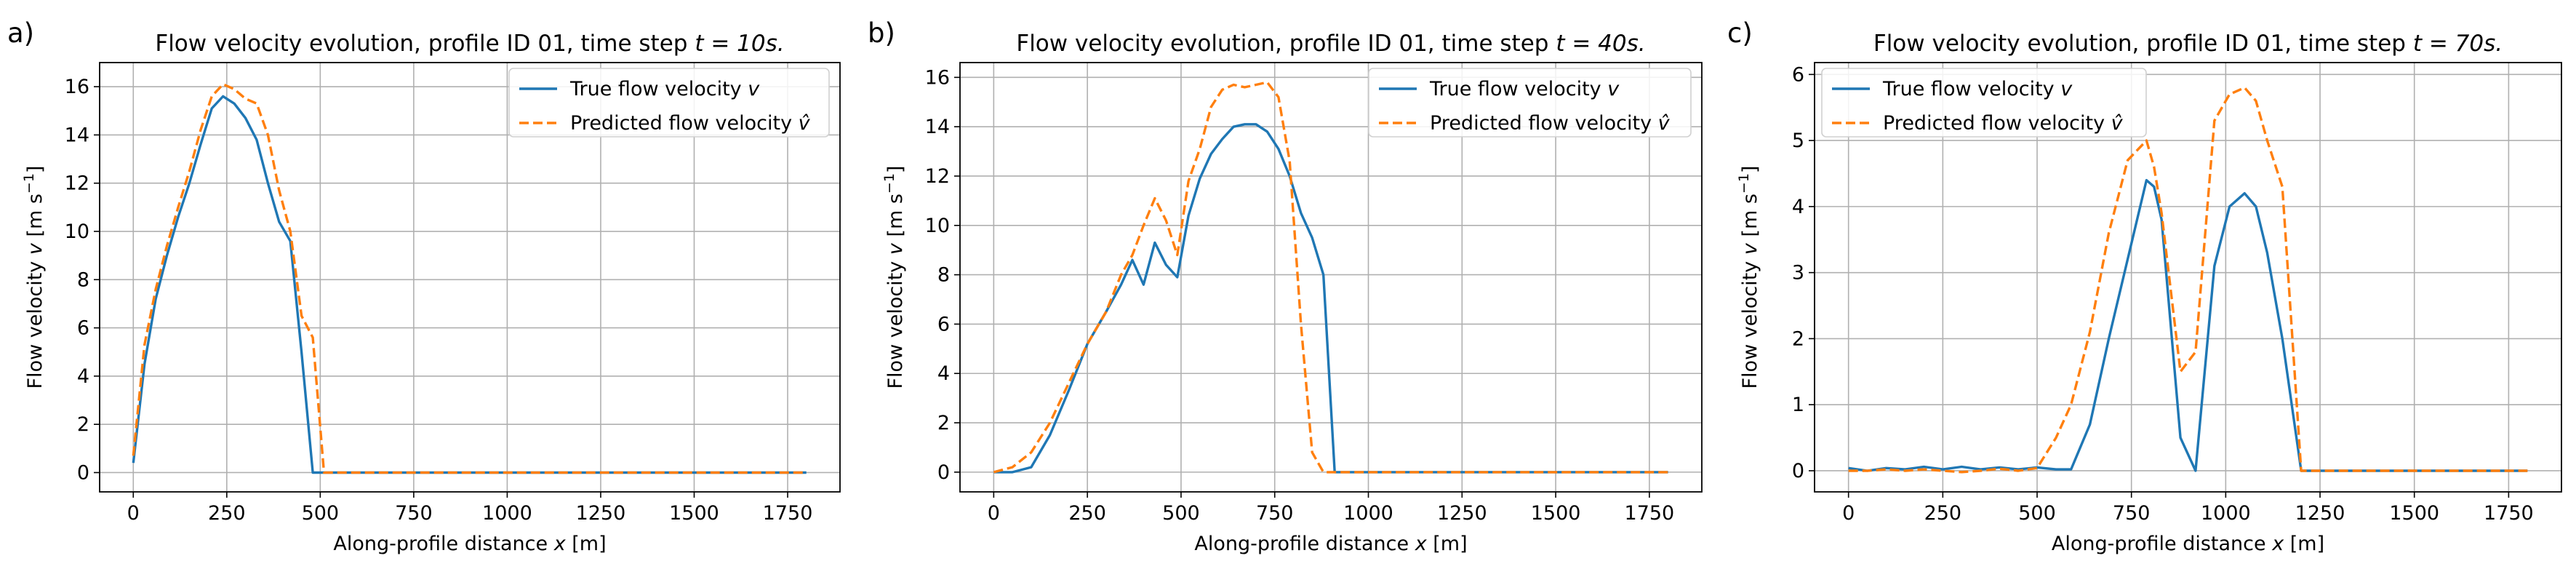 This screenshot has width=2576, height=577. What do you see at coordinates (1798, 141) in the screenshot?
I see `y-tick-label: 5` at bounding box center [1798, 141].